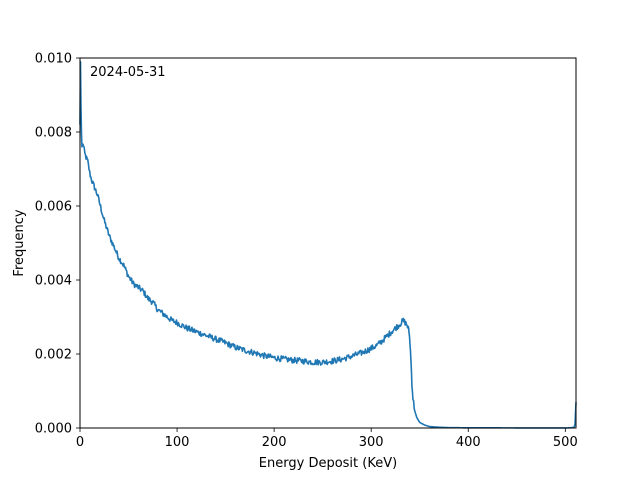 The height and width of the screenshot is (480, 640). I want to click on y-tick-label: 0.002, so click(53, 355).